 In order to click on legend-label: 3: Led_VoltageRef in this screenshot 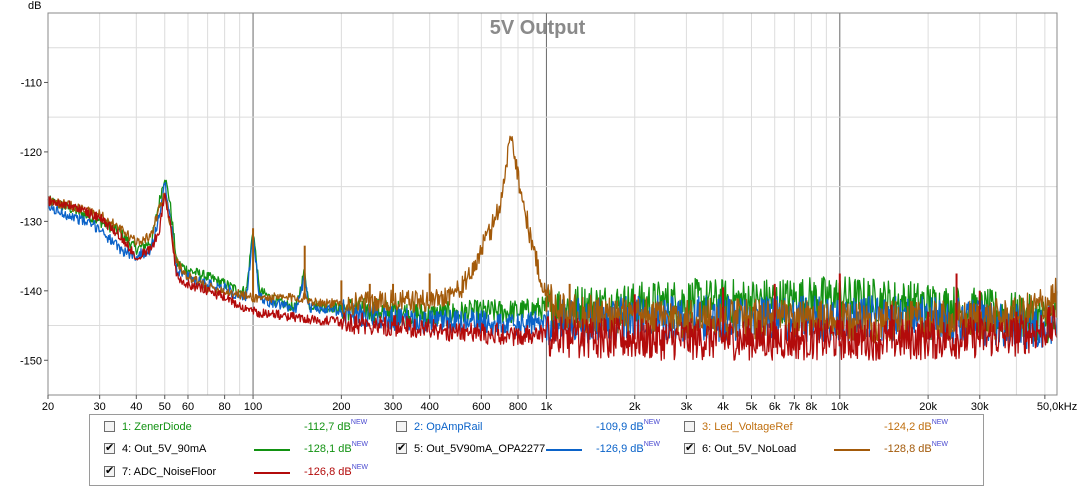, I will do `click(747, 427)`.